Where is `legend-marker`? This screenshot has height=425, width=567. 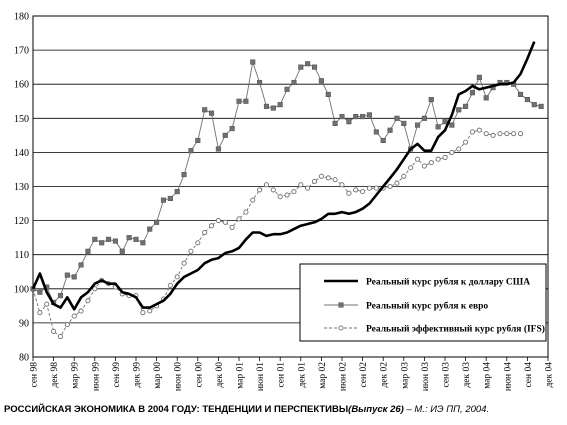 legend-marker is located at coordinates (341, 328).